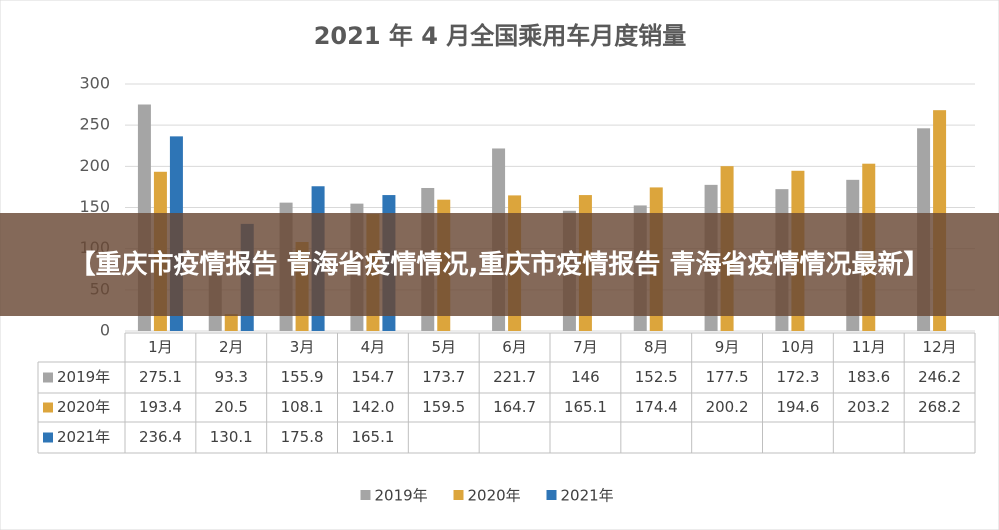  Describe the element at coordinates (160, 407) in the screenshot. I see `table-value: 193.4` at that location.